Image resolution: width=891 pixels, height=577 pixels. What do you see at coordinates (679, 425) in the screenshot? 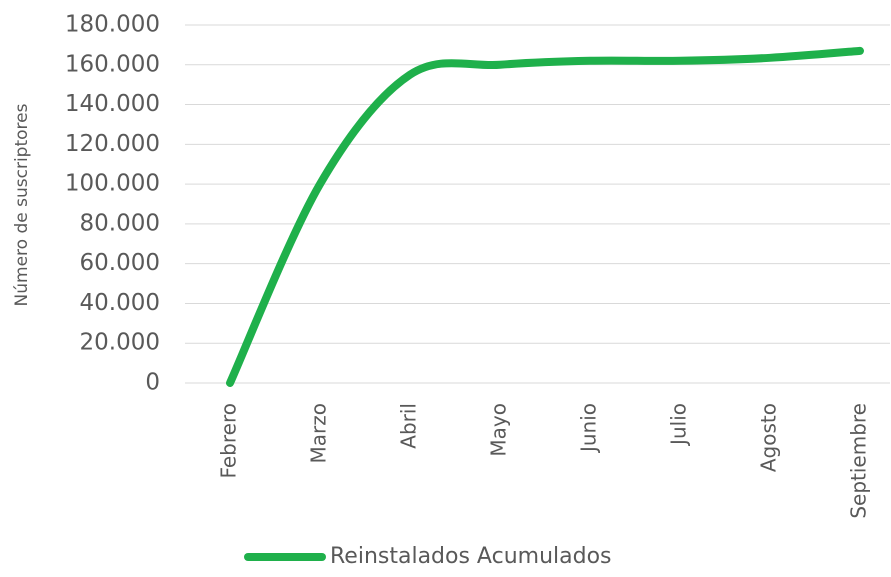
I see `x-tick-label: Julio` at bounding box center [679, 425].